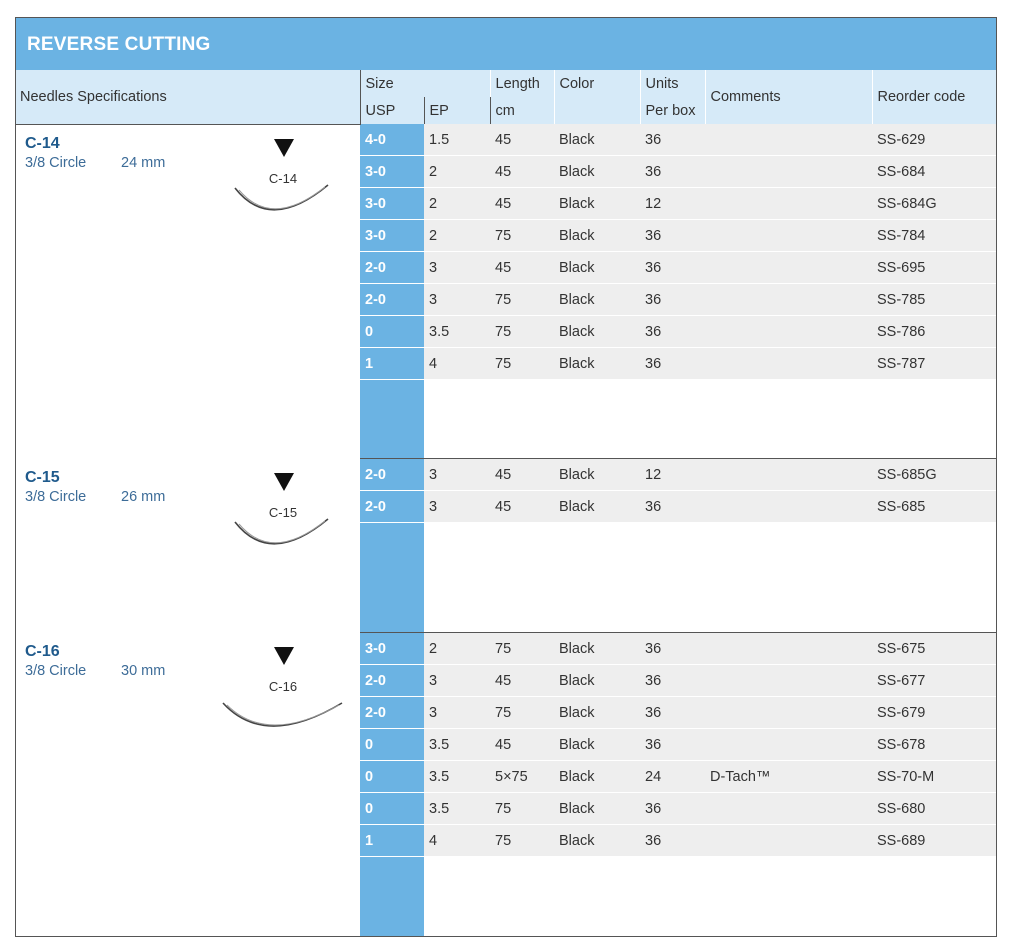 The image size is (1011, 948). What do you see at coordinates (934, 171) in the screenshot?
I see `reorder-code-cell: SS-684` at bounding box center [934, 171].